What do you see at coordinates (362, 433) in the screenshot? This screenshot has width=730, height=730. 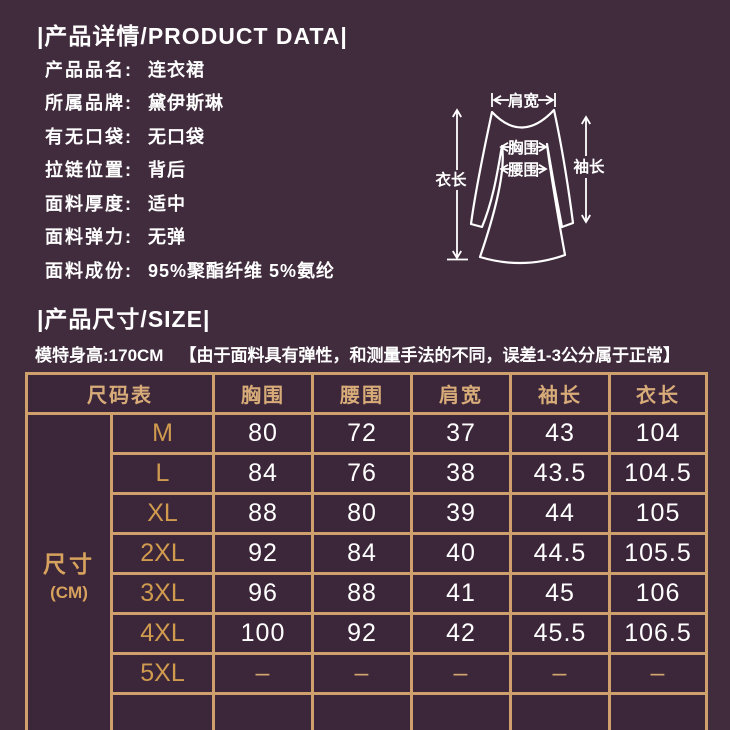 I see `cell-value: 72` at bounding box center [362, 433].